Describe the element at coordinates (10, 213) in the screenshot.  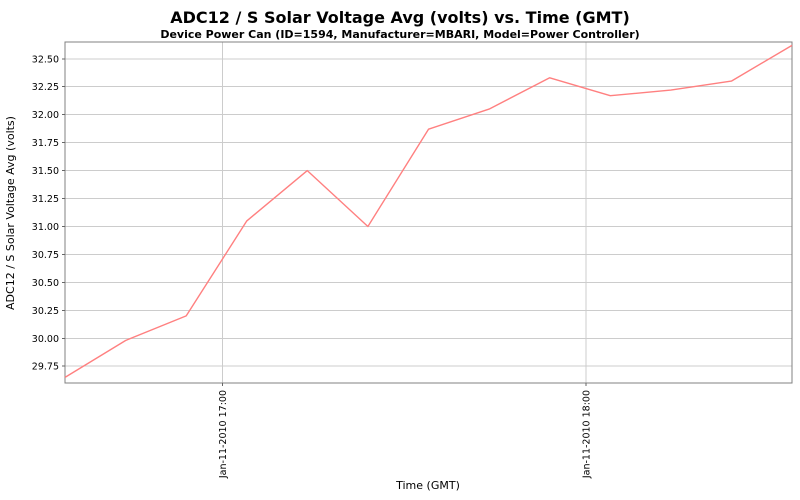
I see `y-axis-label: ADC12 / S Solar Voltage Avg (volts)` at that location.